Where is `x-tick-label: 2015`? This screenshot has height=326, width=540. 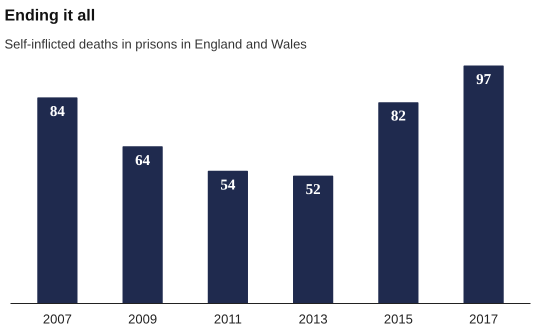
x-tick-label: 2015 is located at coordinates (398, 319).